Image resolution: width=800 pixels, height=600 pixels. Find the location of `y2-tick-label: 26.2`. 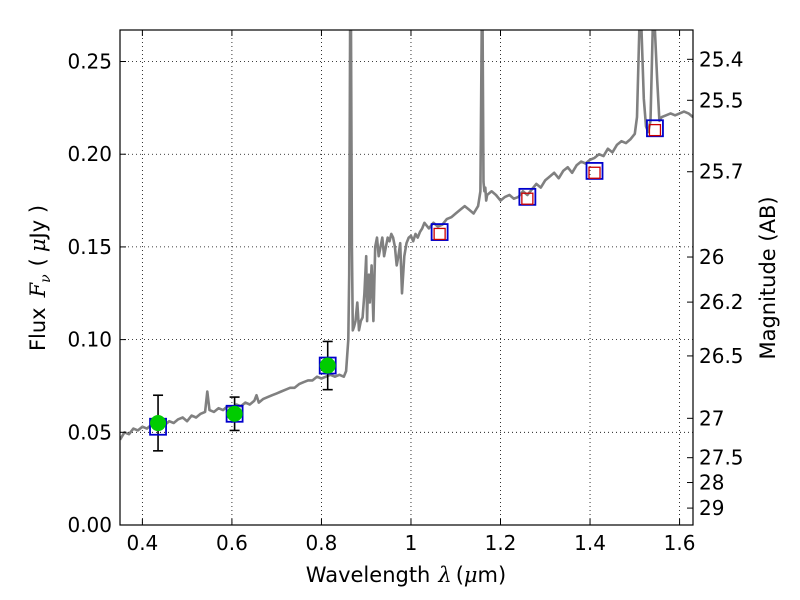

y2-tick-label: 26.2 is located at coordinates (721, 302).